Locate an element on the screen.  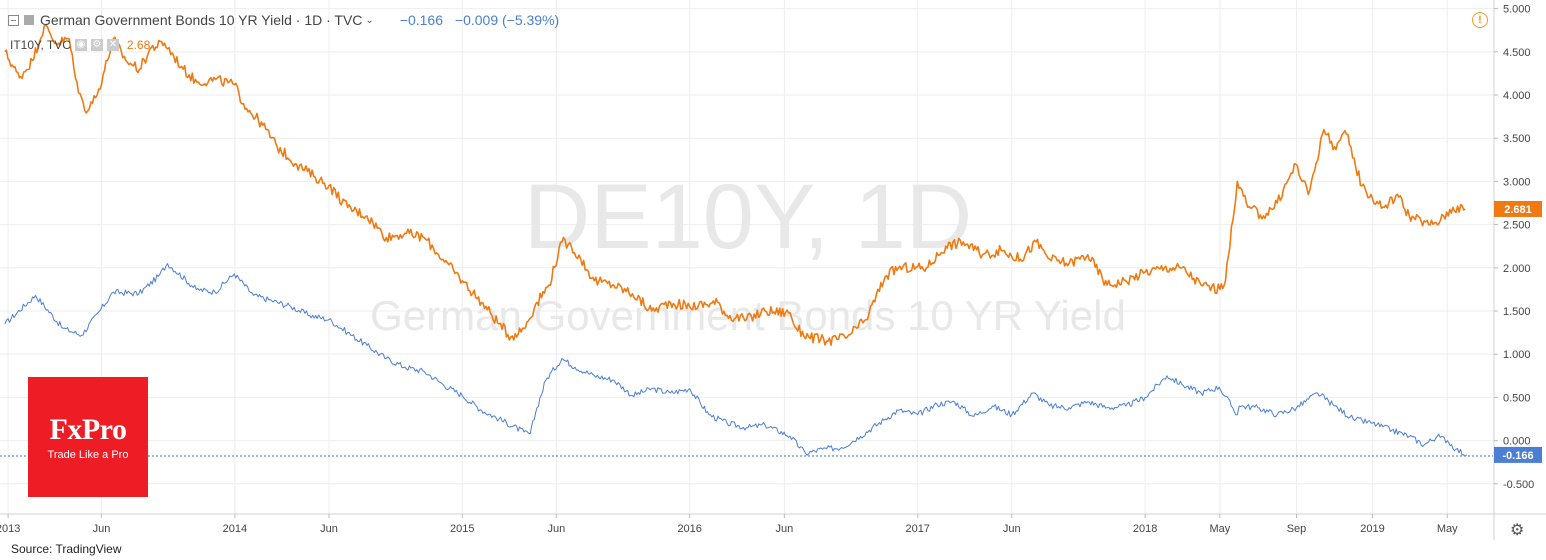
watermark-symbol: DE10Y, 1D is located at coordinates (748, 217).